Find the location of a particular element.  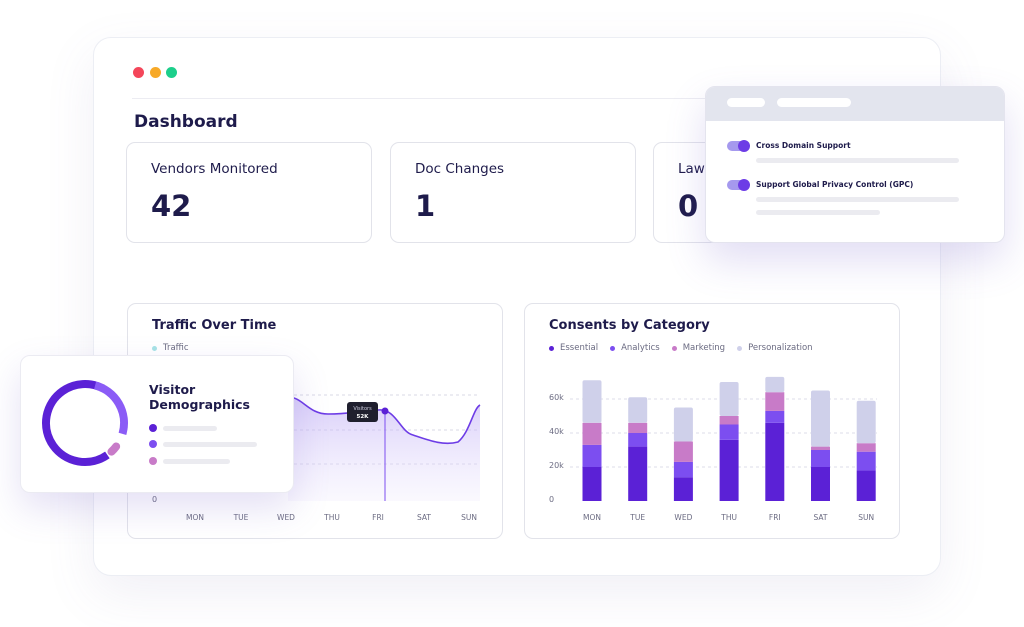

bar-essential-thu is located at coordinates (729, 470).